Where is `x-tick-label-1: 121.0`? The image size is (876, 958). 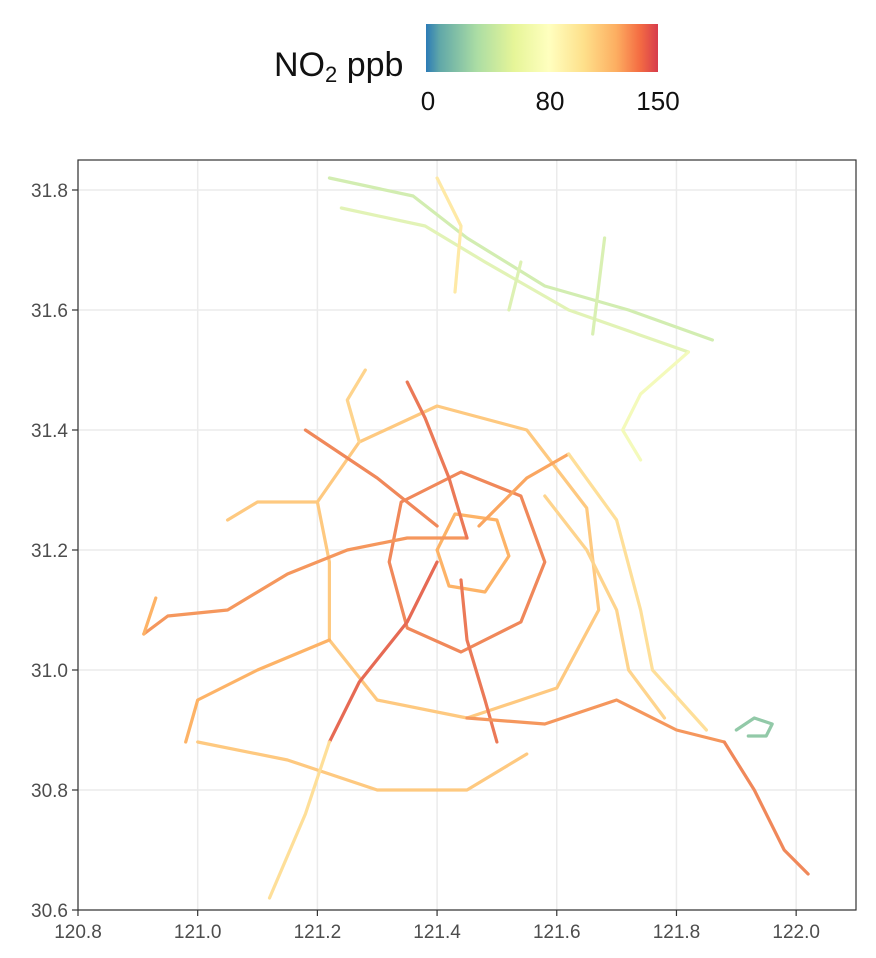 x-tick-label-1: 121.0 is located at coordinates (198, 932).